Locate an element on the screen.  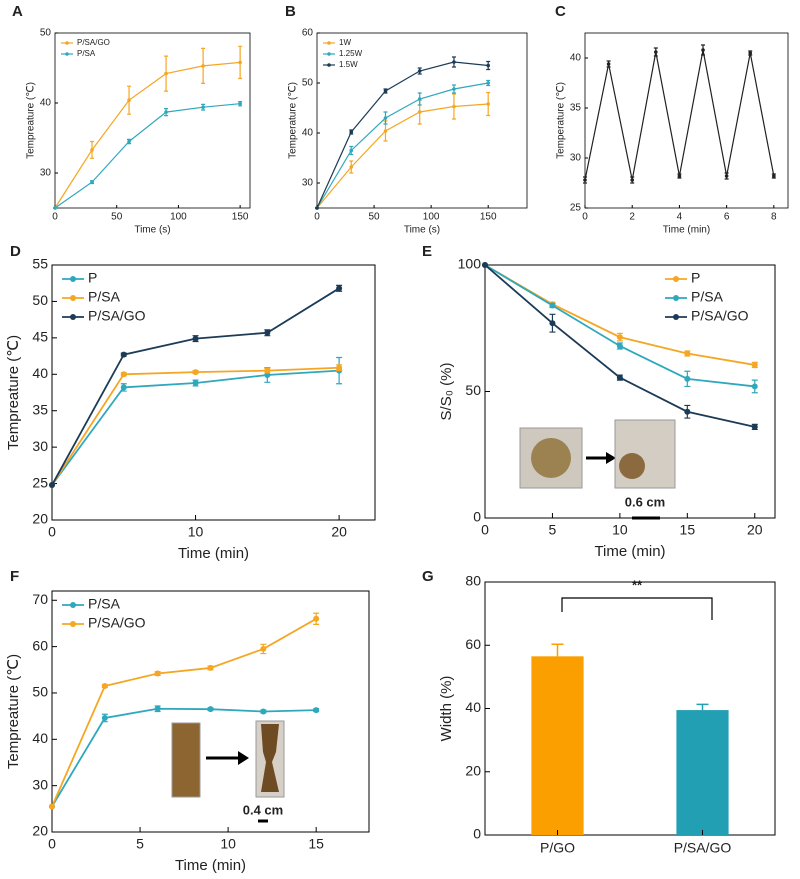
legend-label: P/SA is located at coordinates (86, 53).